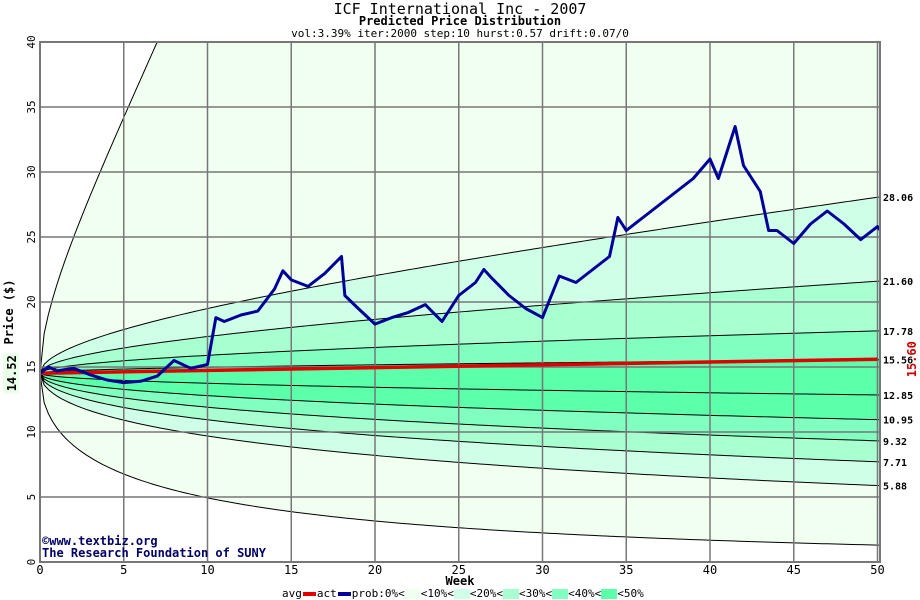 The height and width of the screenshot is (600, 920). What do you see at coordinates (31, 431) in the screenshot?
I see `y-tick-label: 10` at bounding box center [31, 431].